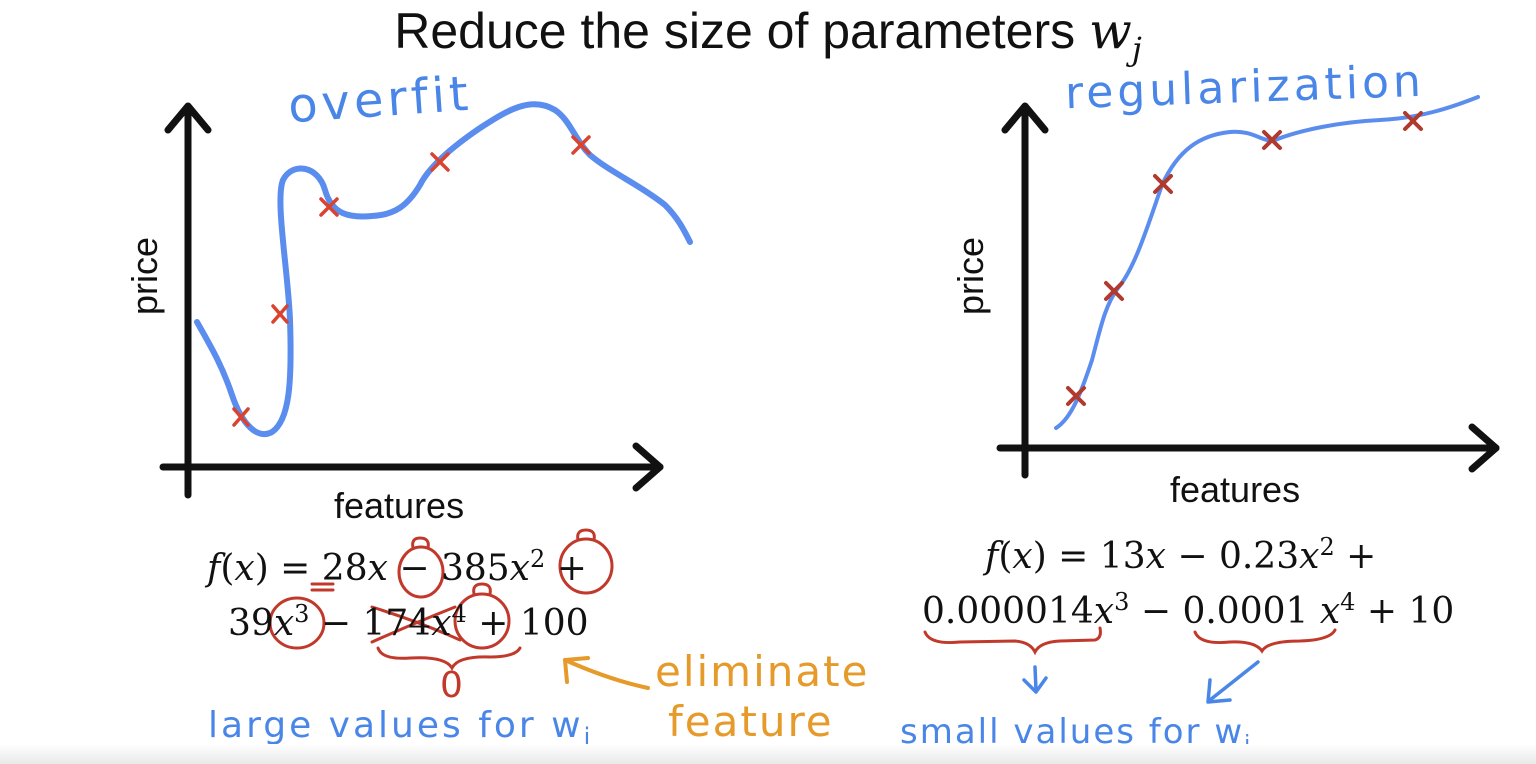  Describe the element at coordinates (311, 568) in the screenshot. I see `eq-term: ) = 28` at that location.